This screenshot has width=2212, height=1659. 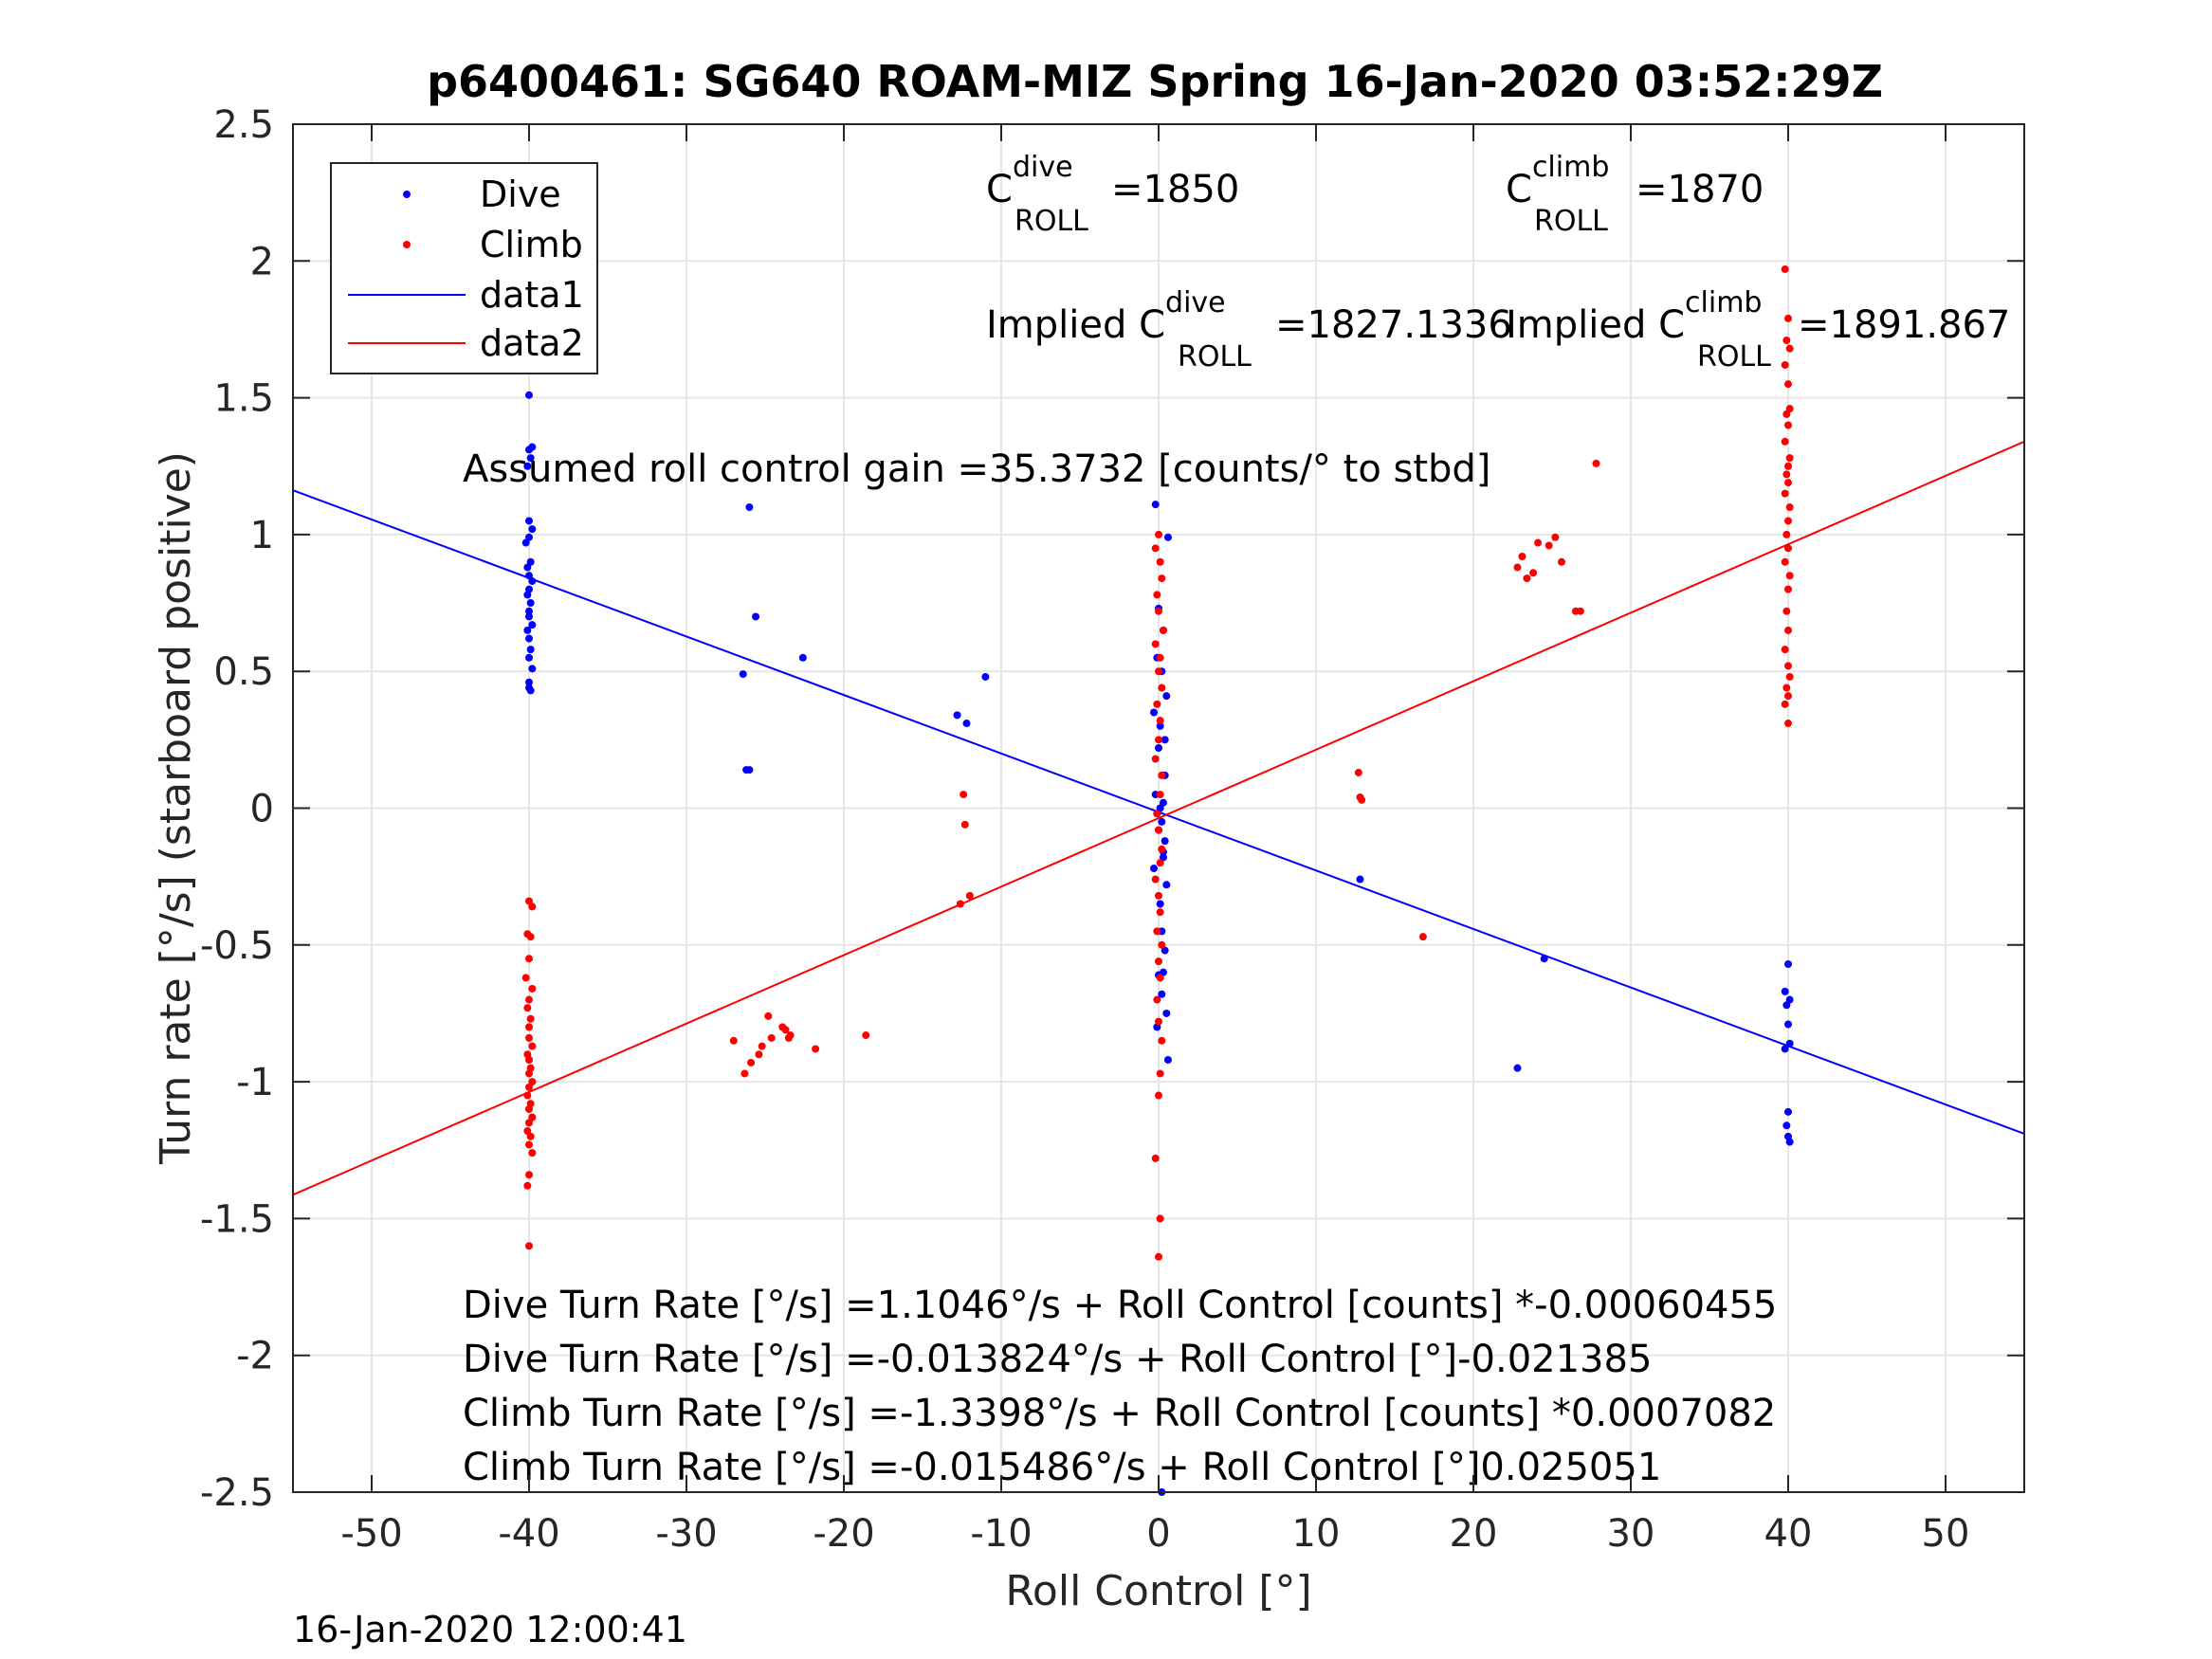 What do you see at coordinates (407, 244) in the screenshot?
I see `legend-marker-climb` at bounding box center [407, 244].